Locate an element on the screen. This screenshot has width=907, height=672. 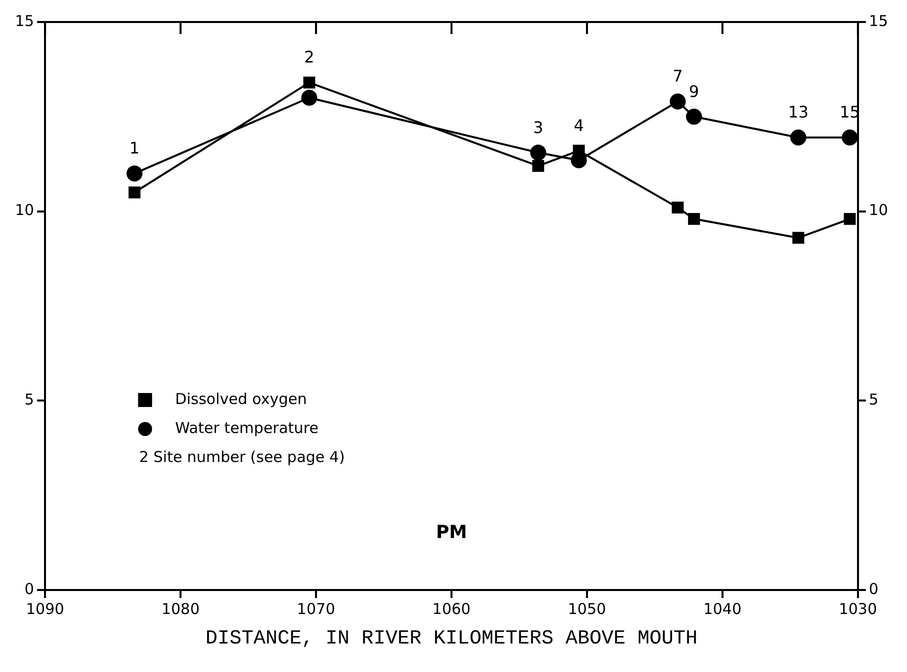
annotation: 3 is located at coordinates (538, 127).